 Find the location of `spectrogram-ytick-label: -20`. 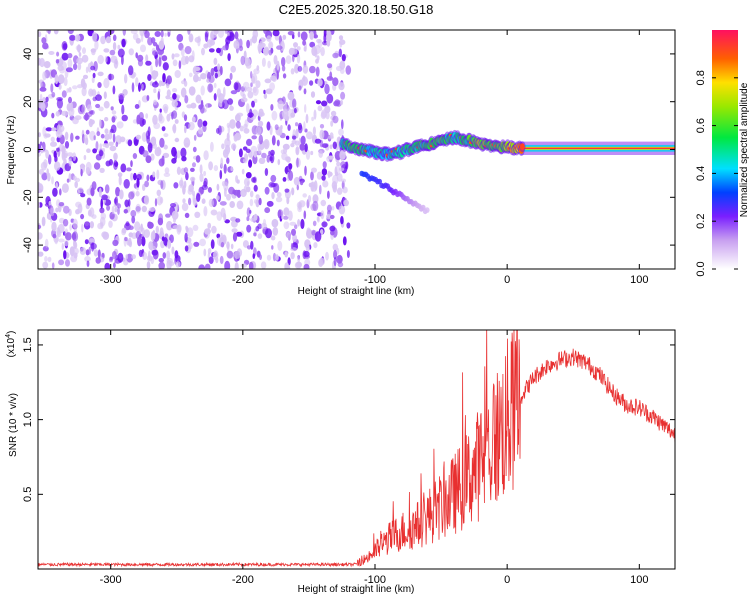

spectrogram-ytick-label: -20 is located at coordinates (28, 197).